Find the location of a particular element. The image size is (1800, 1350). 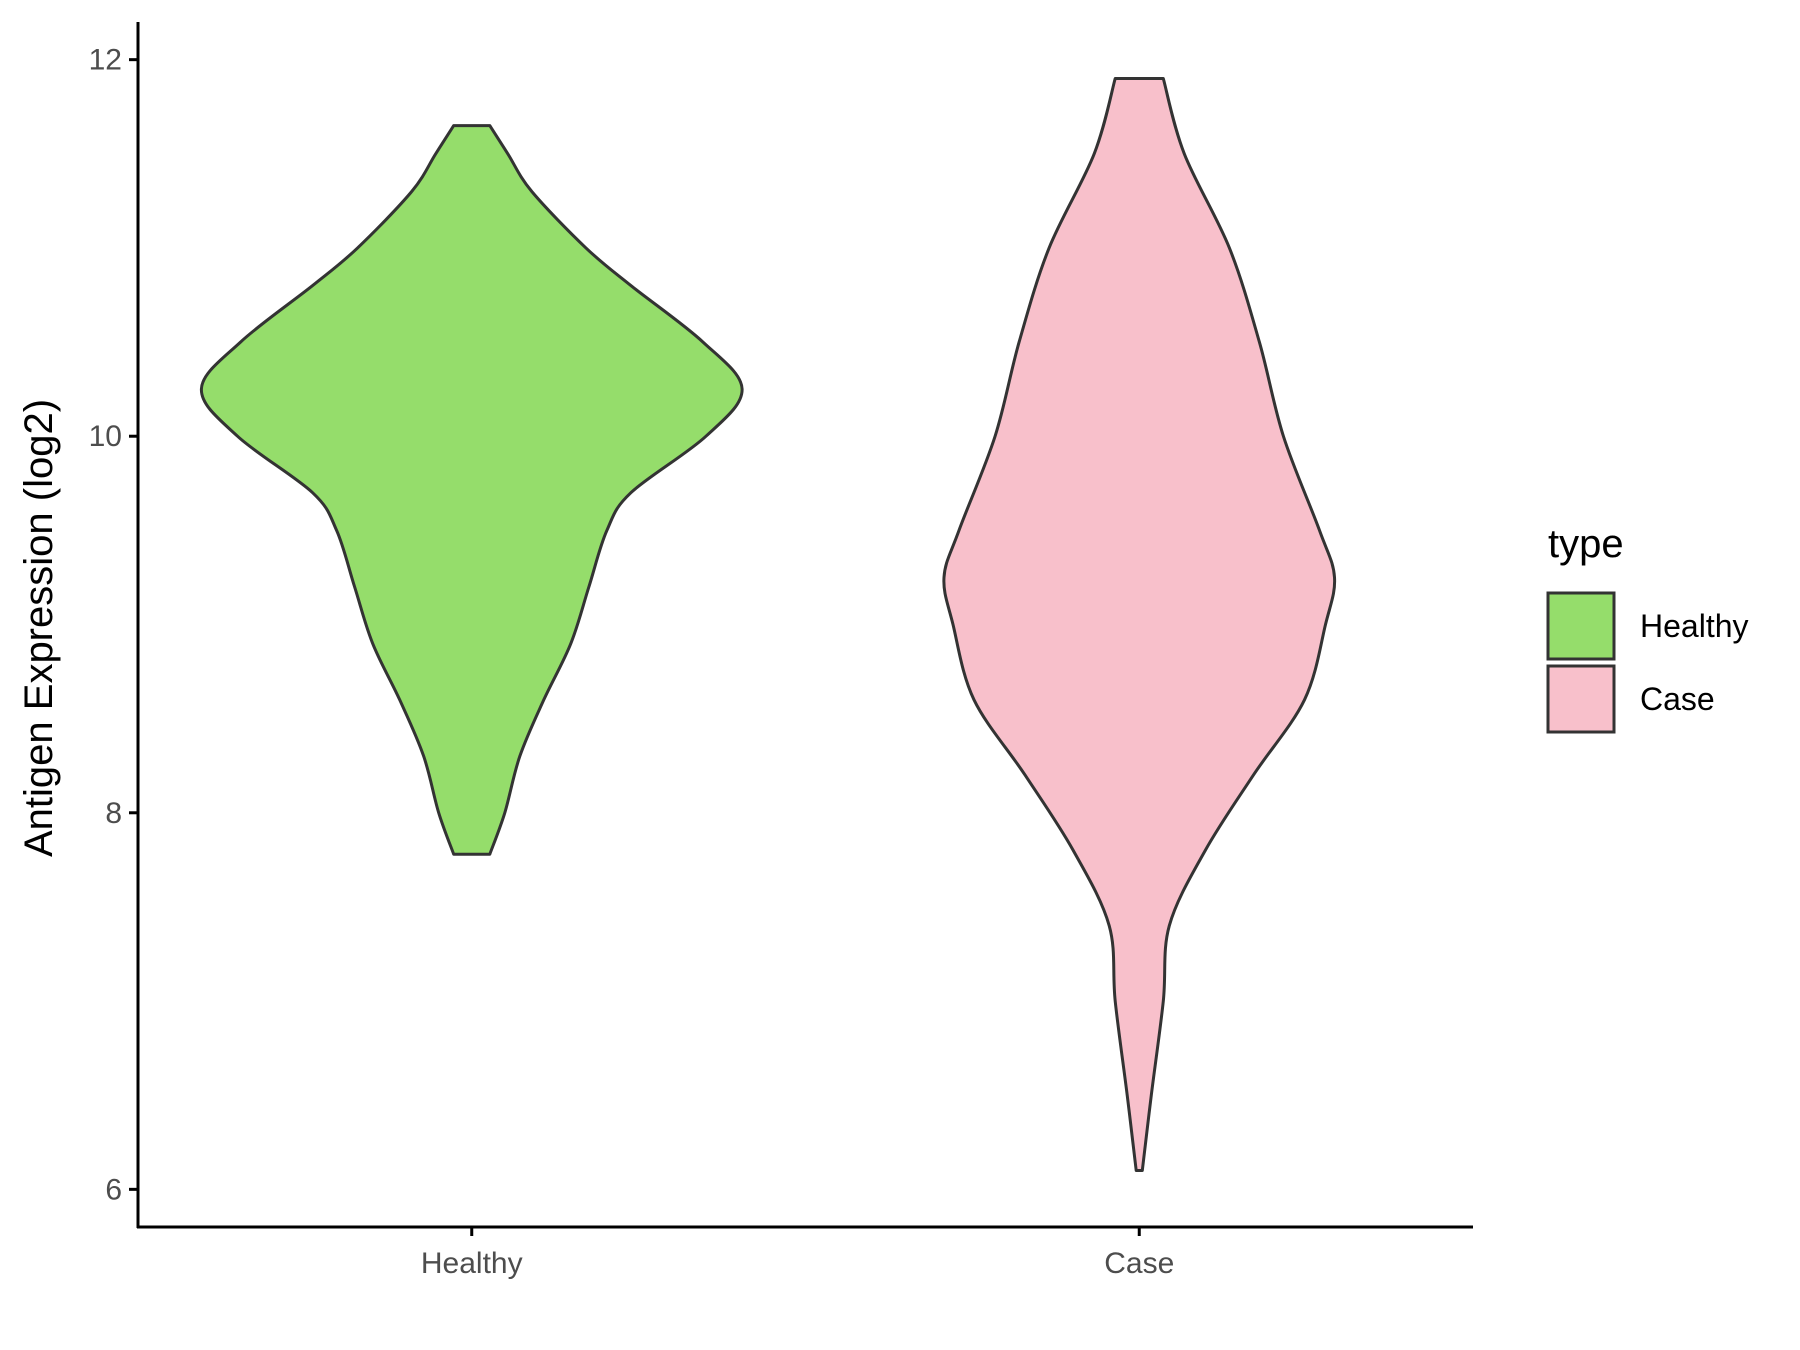

y-tick-label: 12 is located at coordinates (105, 60).